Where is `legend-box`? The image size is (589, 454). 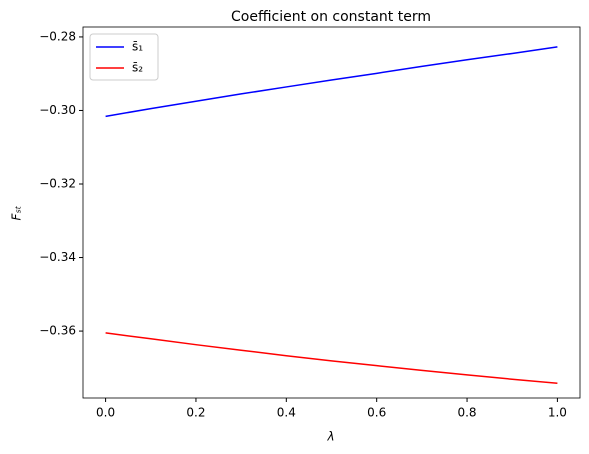
legend-box is located at coordinates (124, 57).